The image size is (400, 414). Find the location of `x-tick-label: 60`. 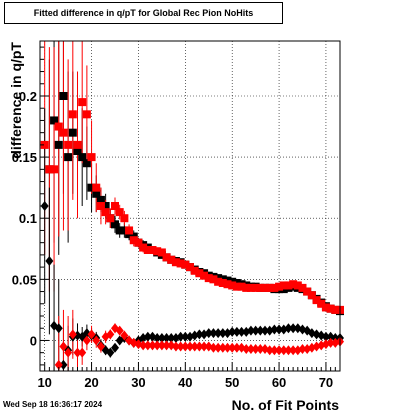

x-tick-label: 60 is located at coordinates (279, 382).